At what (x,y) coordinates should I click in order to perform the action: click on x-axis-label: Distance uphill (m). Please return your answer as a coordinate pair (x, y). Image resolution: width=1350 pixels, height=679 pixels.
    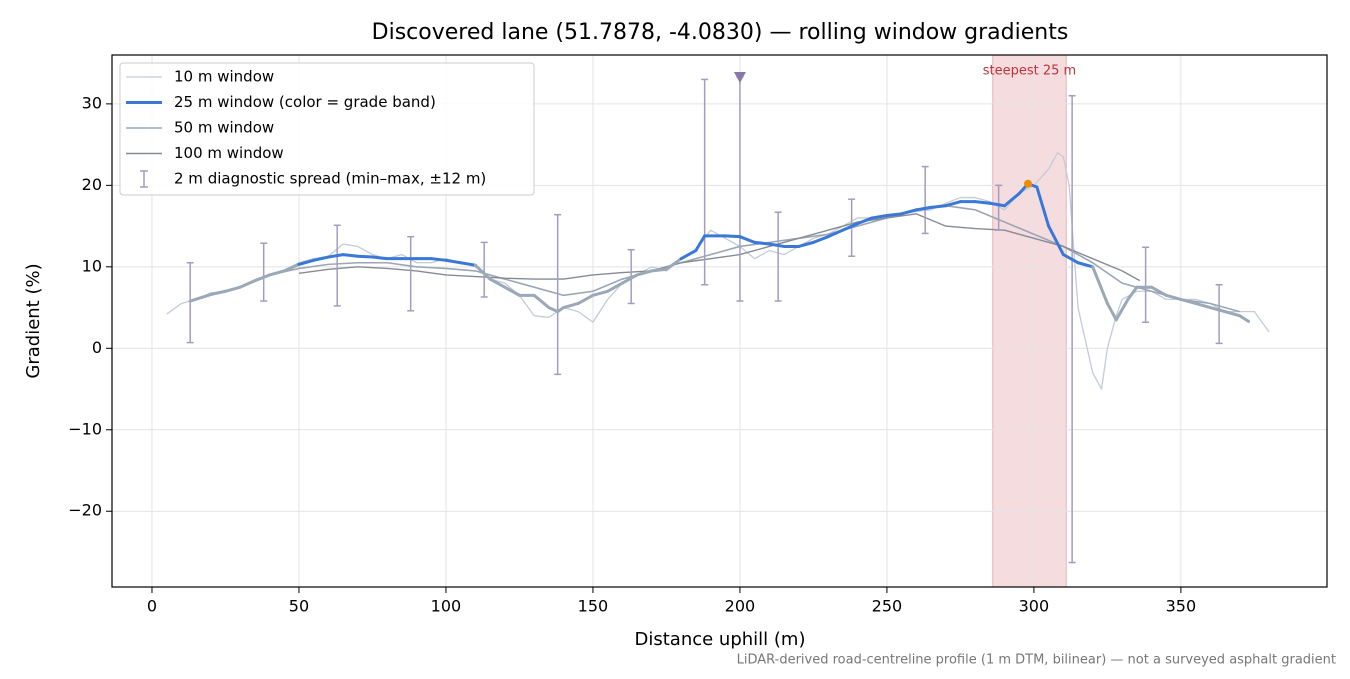
    Looking at the image, I should click on (720, 639).